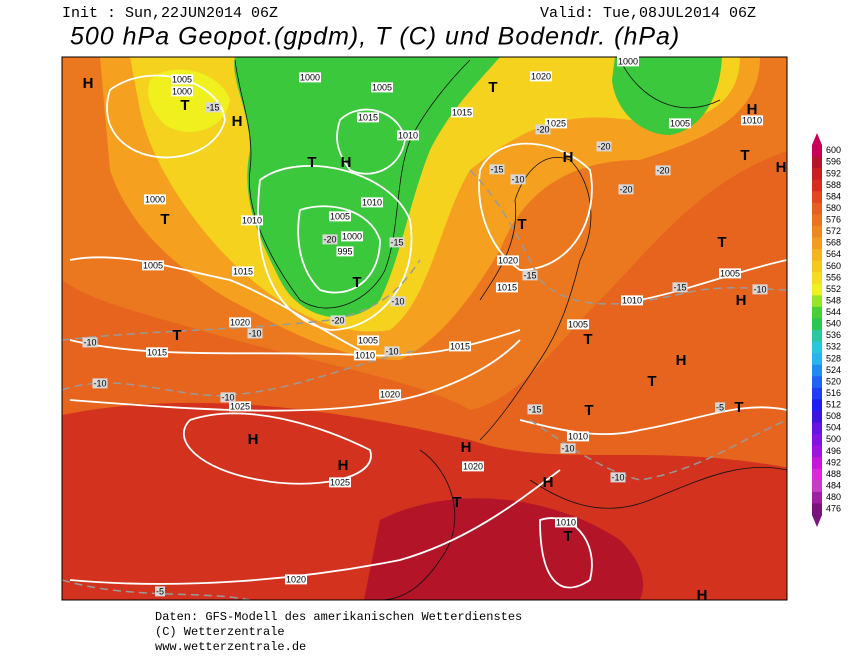 The width and height of the screenshot is (850, 662). I want to click on legend-label: 592, so click(833, 173).